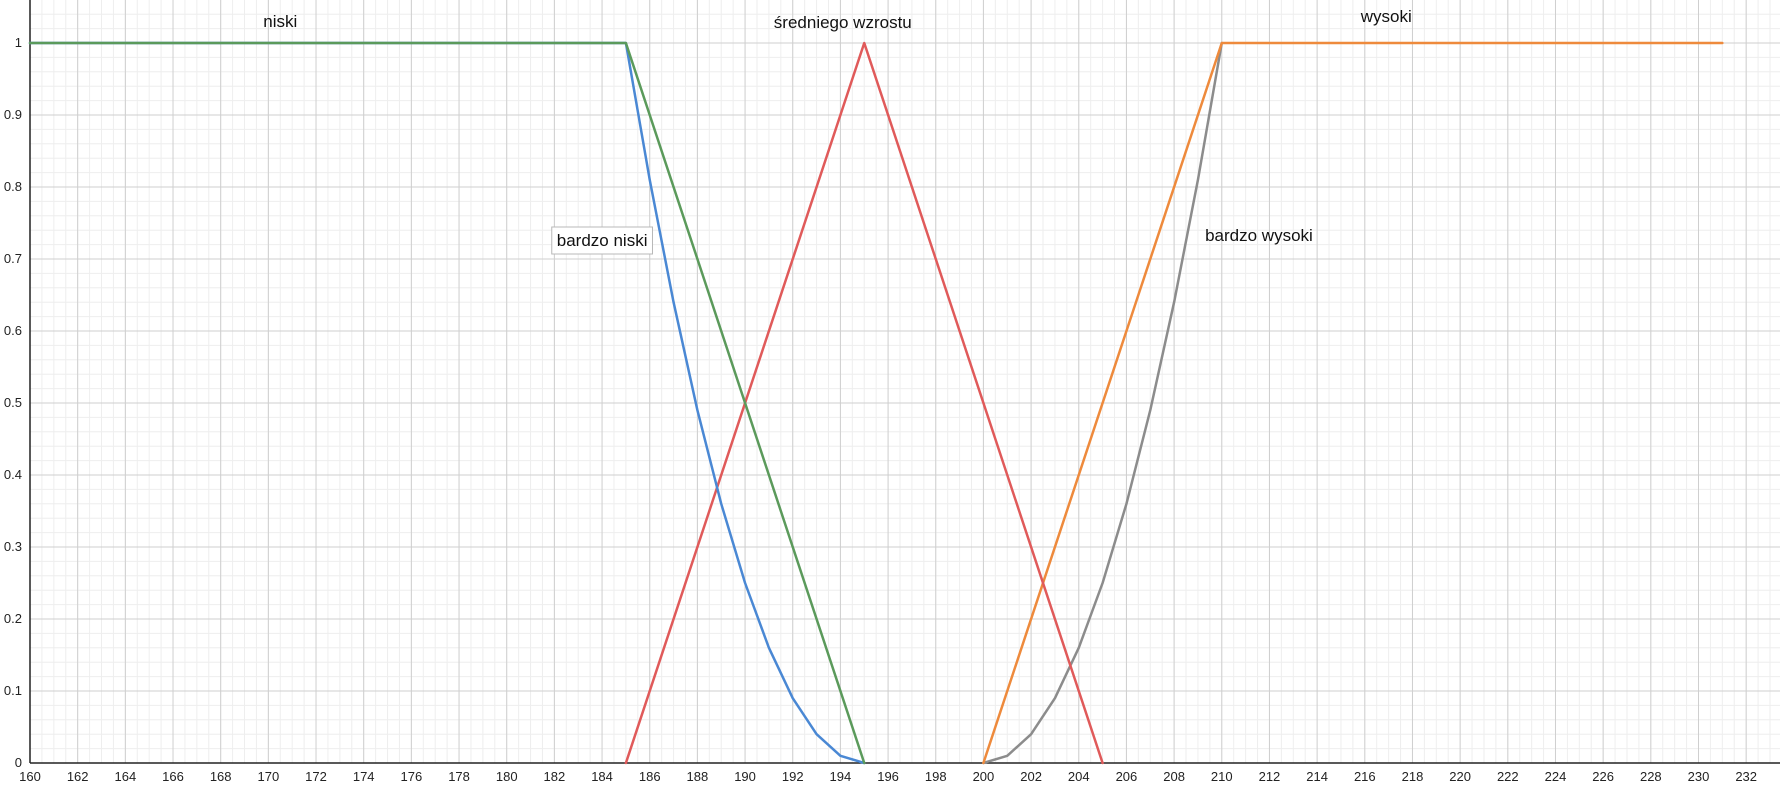  I want to click on x-tick-label: 218, so click(1413, 776).